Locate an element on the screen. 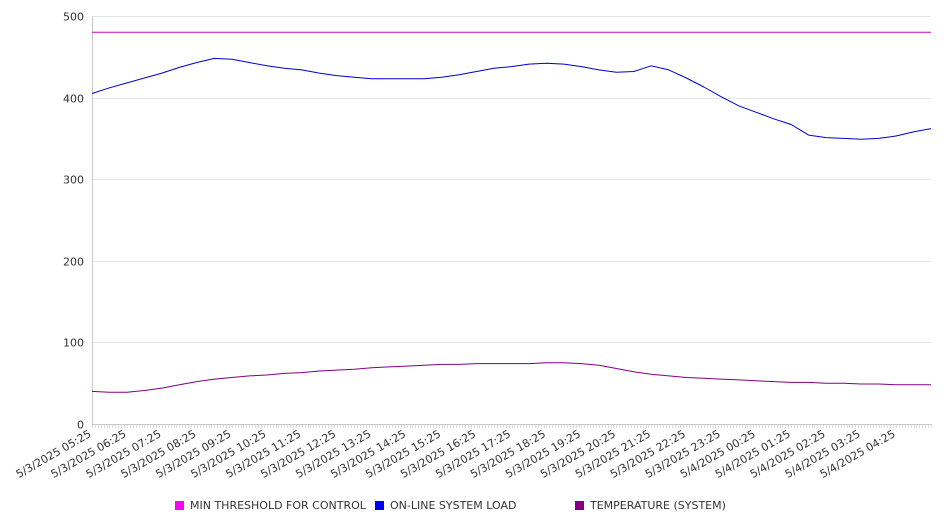 Image resolution: width=946 pixels, height=526 pixels. y-axis-ticks: 0 100 200 300 400 500 is located at coordinates (73, 221).